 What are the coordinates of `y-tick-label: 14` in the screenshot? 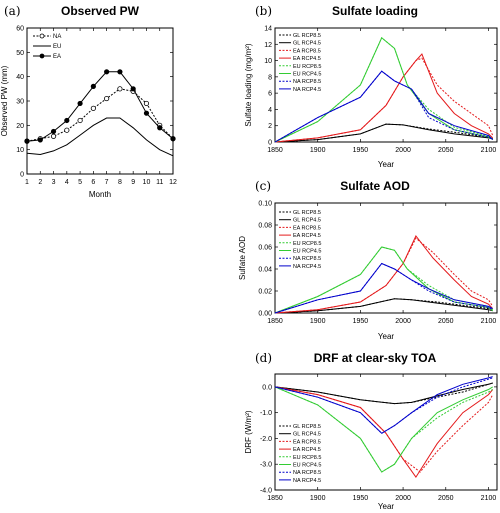 It's located at (268, 29).